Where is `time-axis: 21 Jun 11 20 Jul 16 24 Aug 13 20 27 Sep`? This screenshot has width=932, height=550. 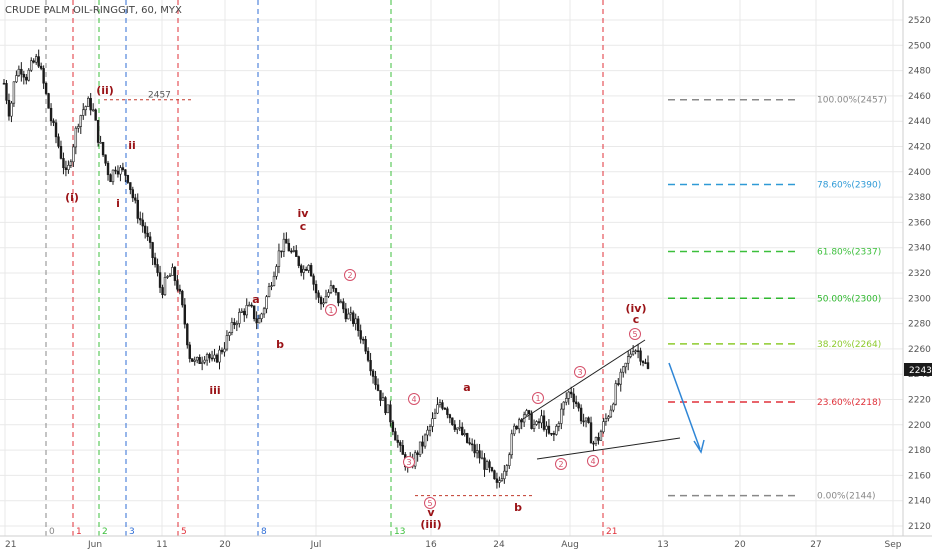 time-axis: 21 Jun 11 20 Jul 16 24 Aug 13 20 27 Sep is located at coordinates (453, 545).